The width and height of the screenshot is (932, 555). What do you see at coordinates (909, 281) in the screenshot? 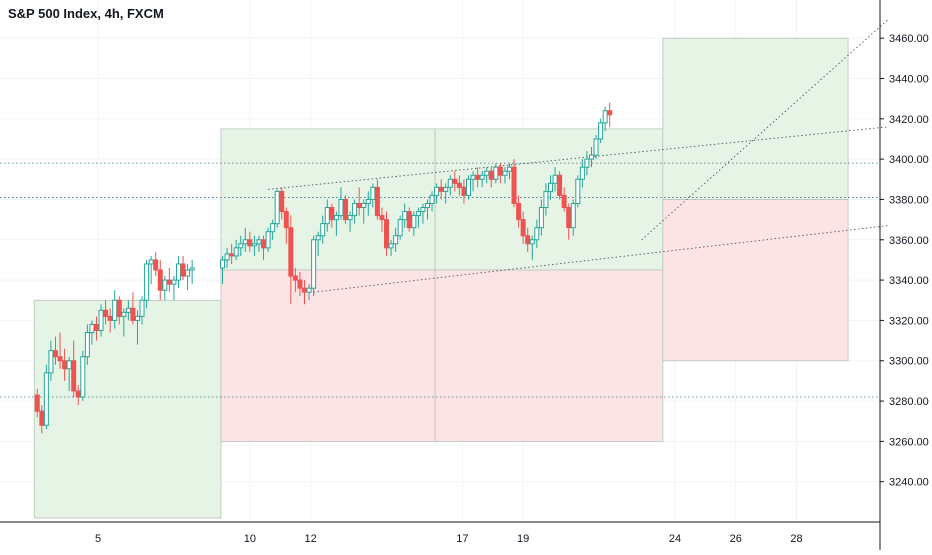
I see `y-tick-label: 3340.00` at bounding box center [909, 281].